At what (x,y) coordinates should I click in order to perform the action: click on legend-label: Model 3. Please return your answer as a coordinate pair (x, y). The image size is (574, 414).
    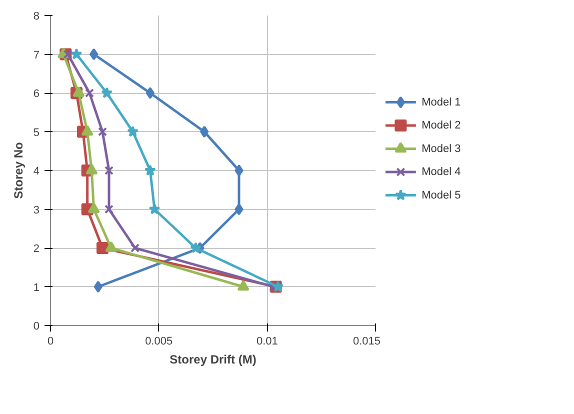
    Looking at the image, I should click on (441, 148).